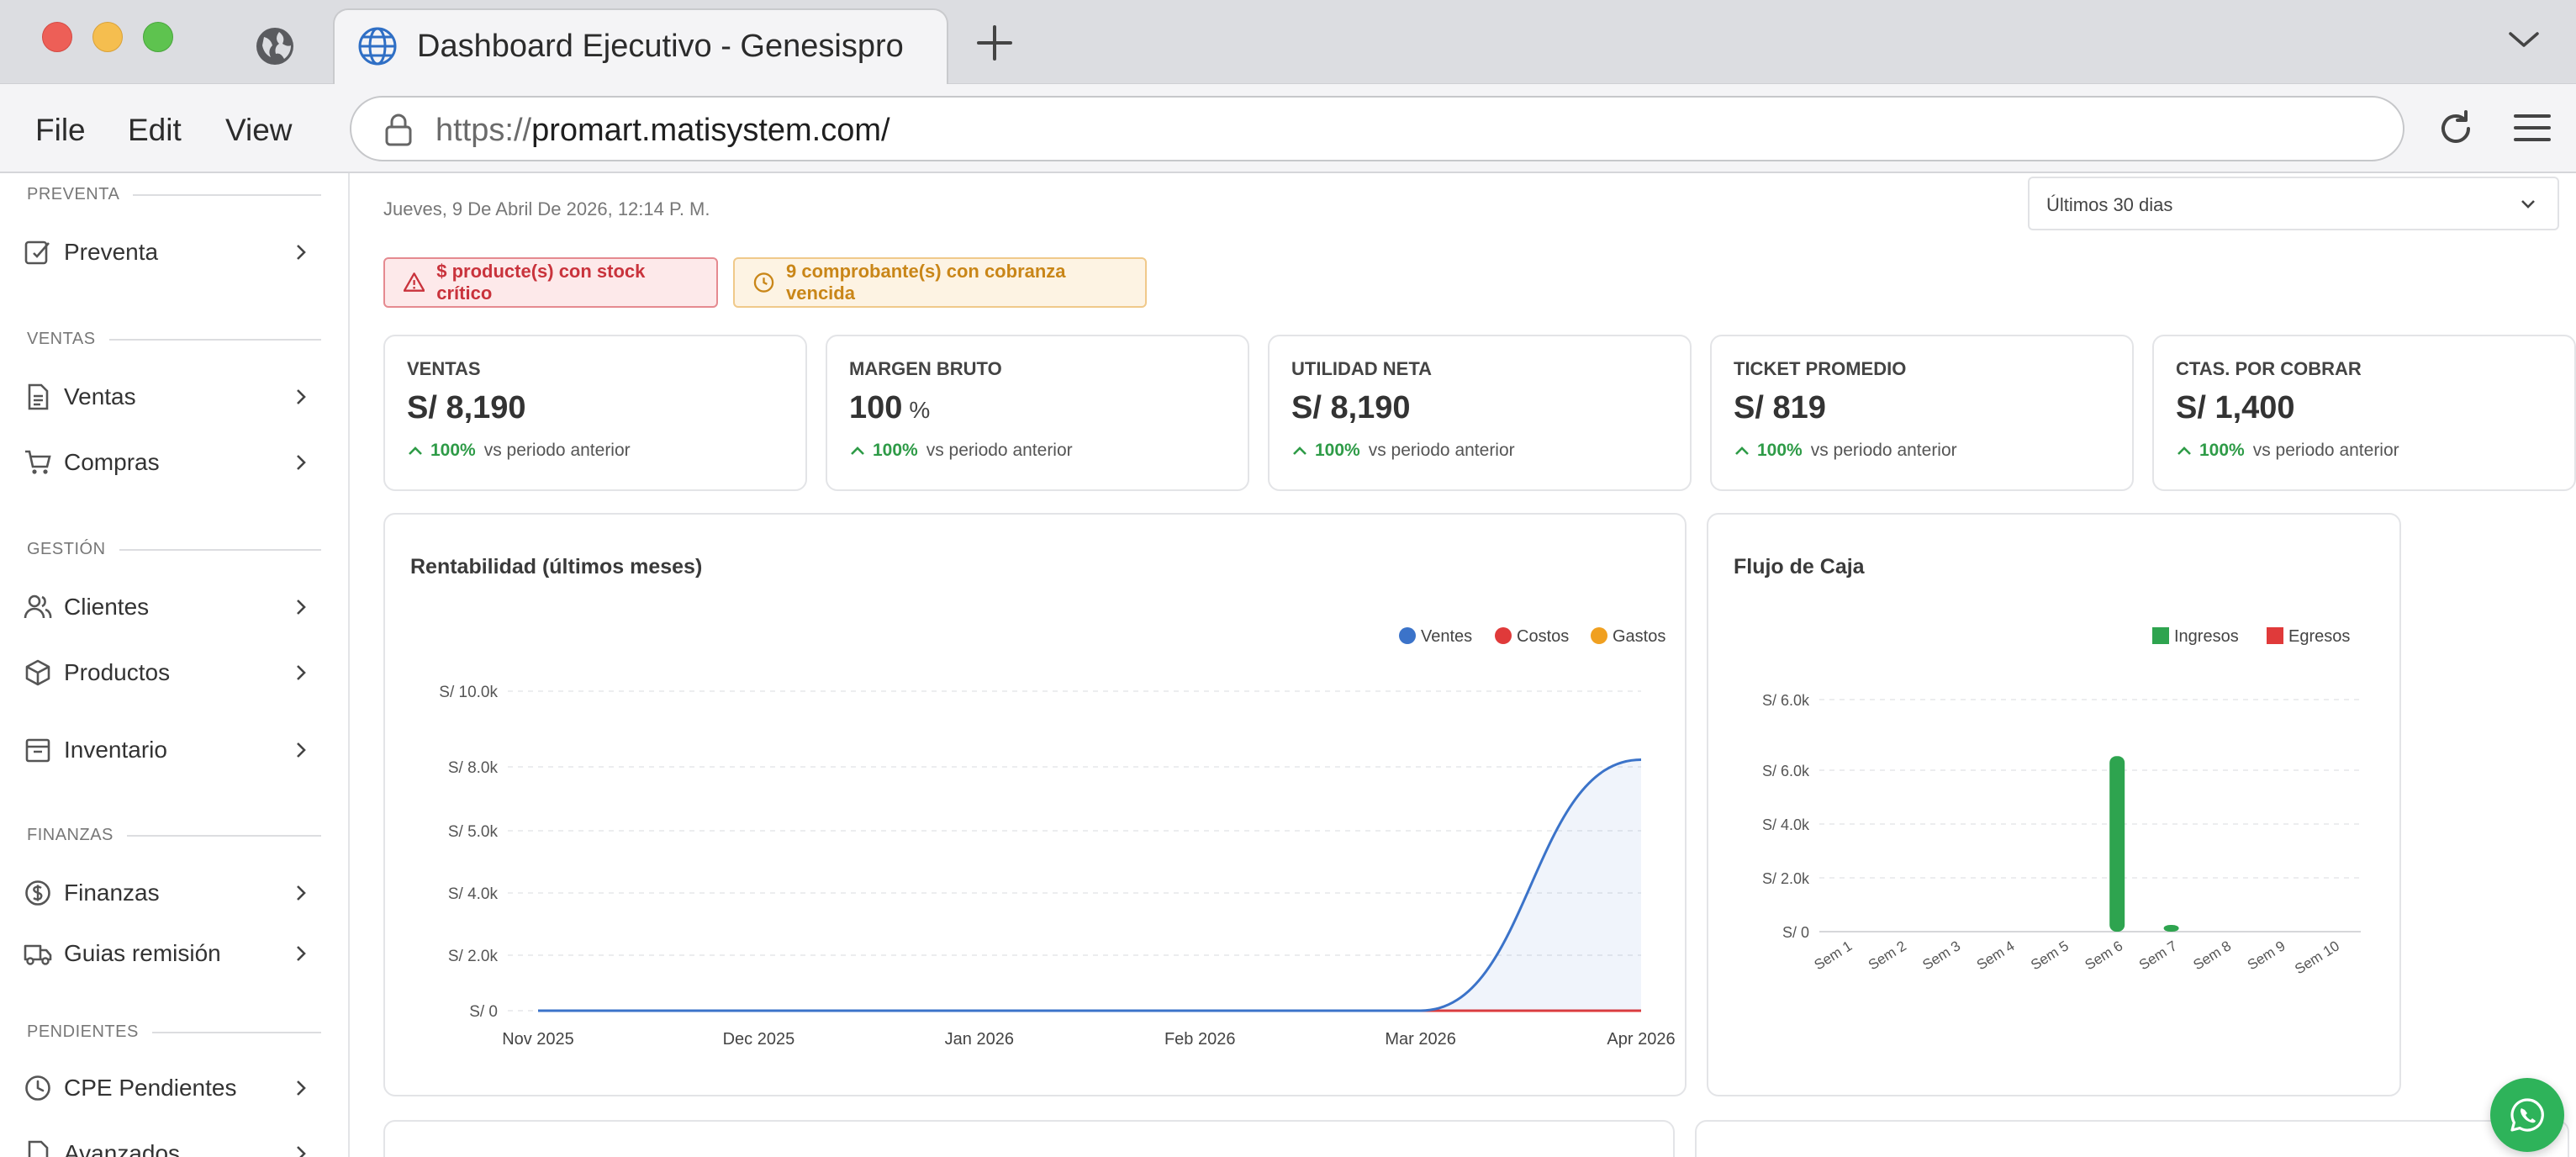 Image resolution: width=2576 pixels, height=1157 pixels. What do you see at coordinates (473, 832) in the screenshot?
I see `y-tick-label: S/ 5.0k` at bounding box center [473, 832].